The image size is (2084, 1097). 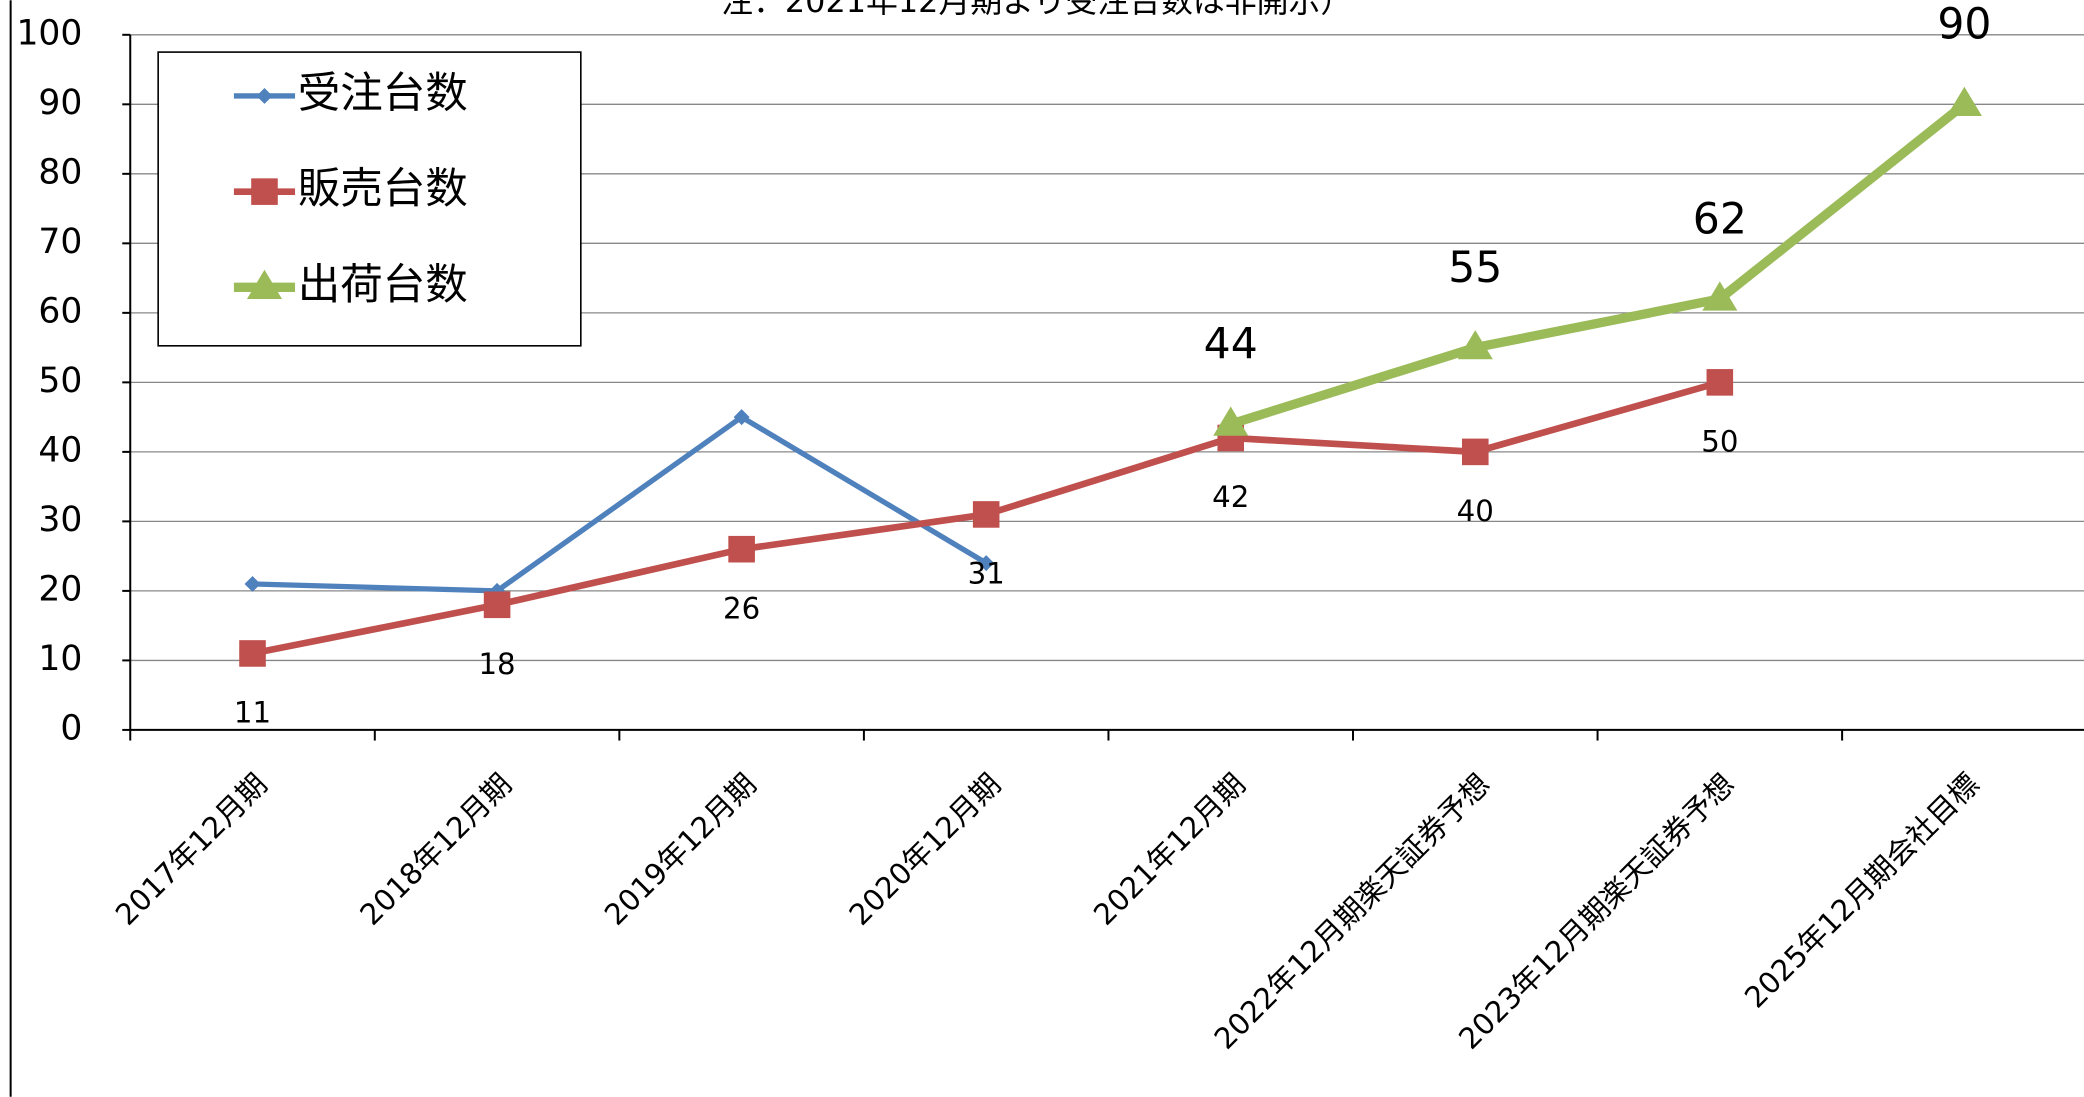 I want to click on y-tick-label: 80, so click(x=60, y=172).